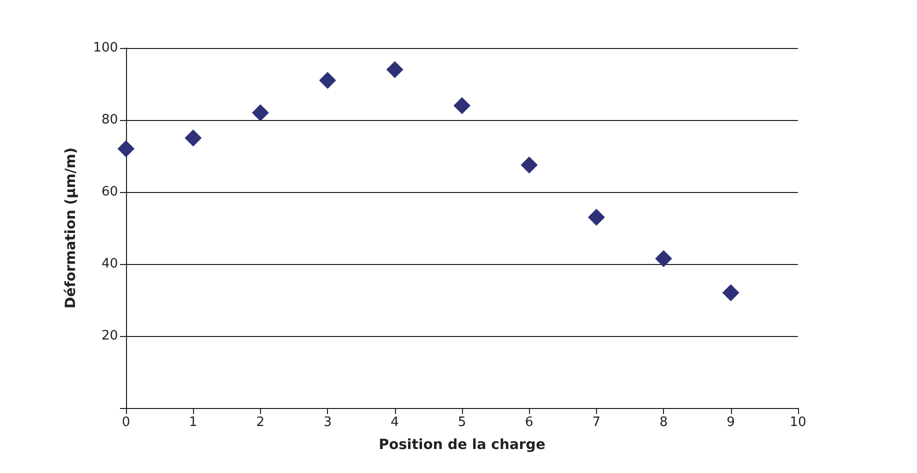 The width and height of the screenshot is (917, 473). Describe the element at coordinates (193, 422) in the screenshot. I see `x-tick-label: 1` at that location.